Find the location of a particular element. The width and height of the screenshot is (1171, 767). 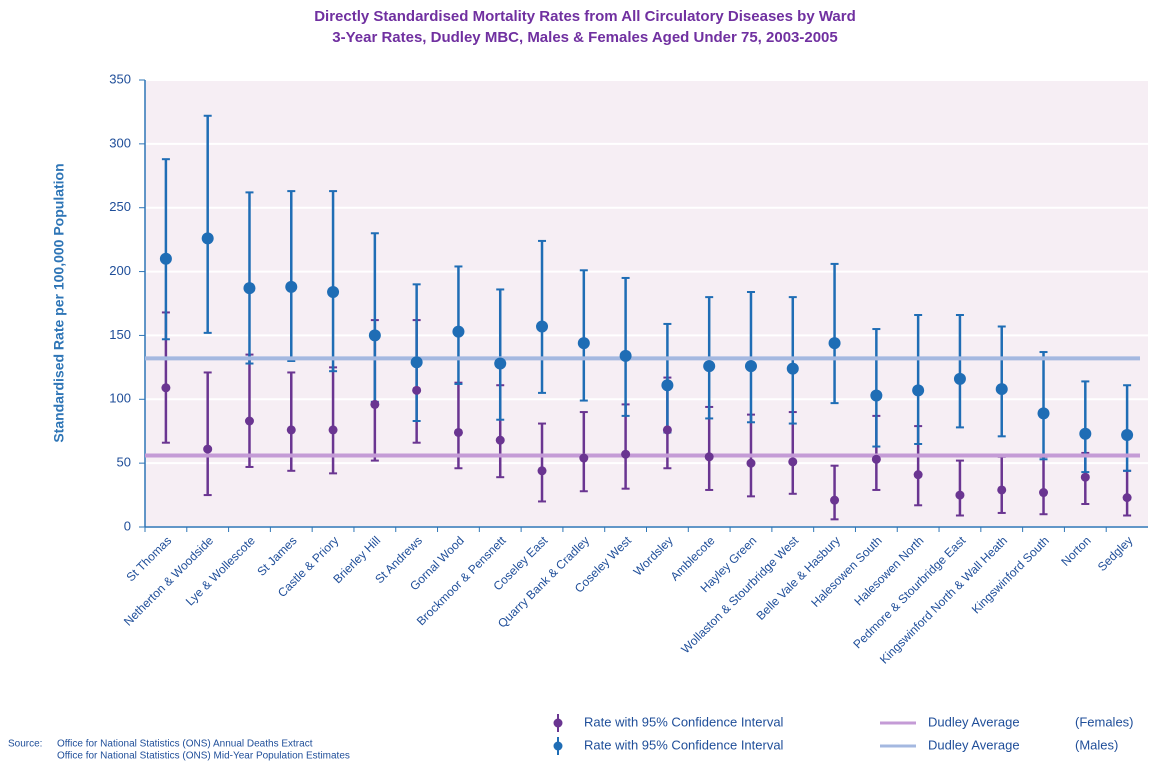

y-tick-label: 0 is located at coordinates (127, 525).